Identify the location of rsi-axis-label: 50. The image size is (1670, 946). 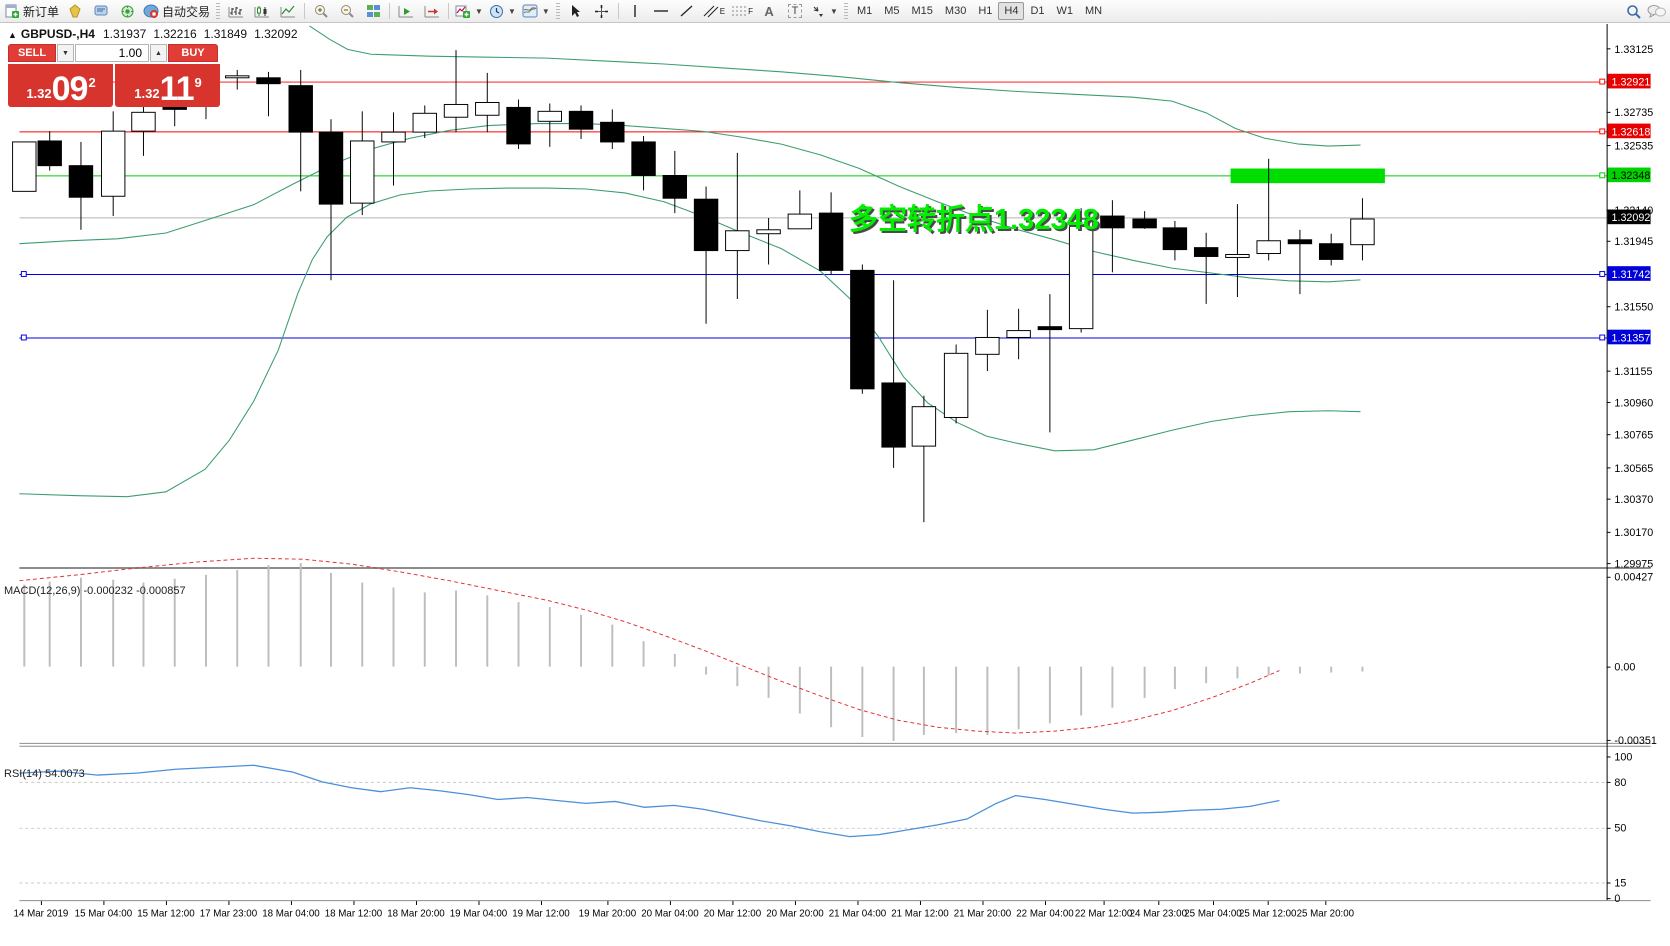
(1620, 829).